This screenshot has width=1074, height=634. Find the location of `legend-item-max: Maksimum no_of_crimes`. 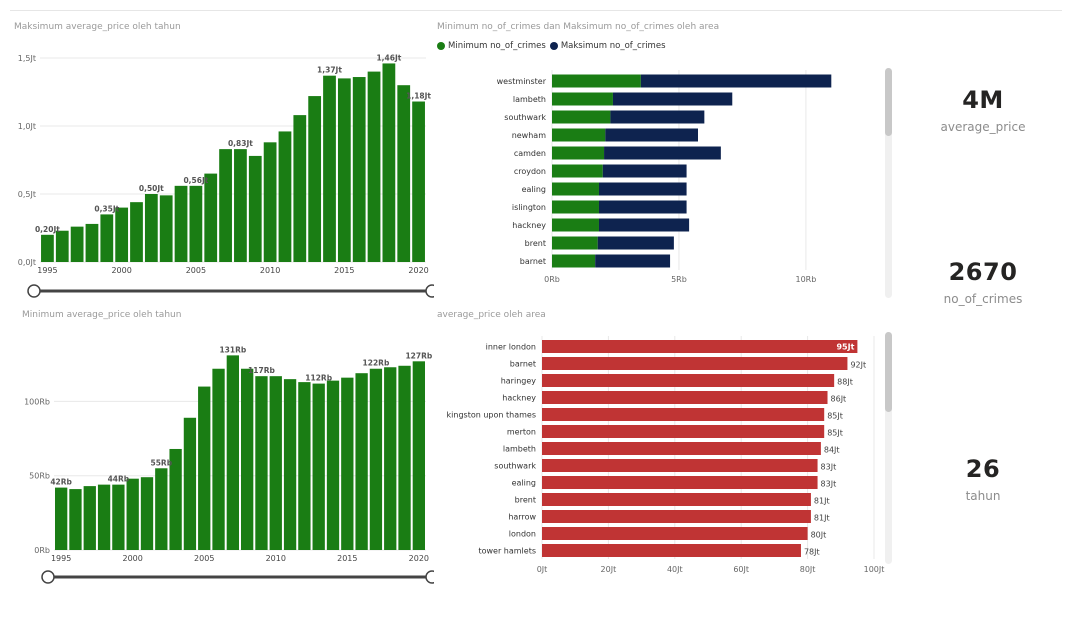

legend-item-max: Maksimum no_of_crimes is located at coordinates (607, 46).